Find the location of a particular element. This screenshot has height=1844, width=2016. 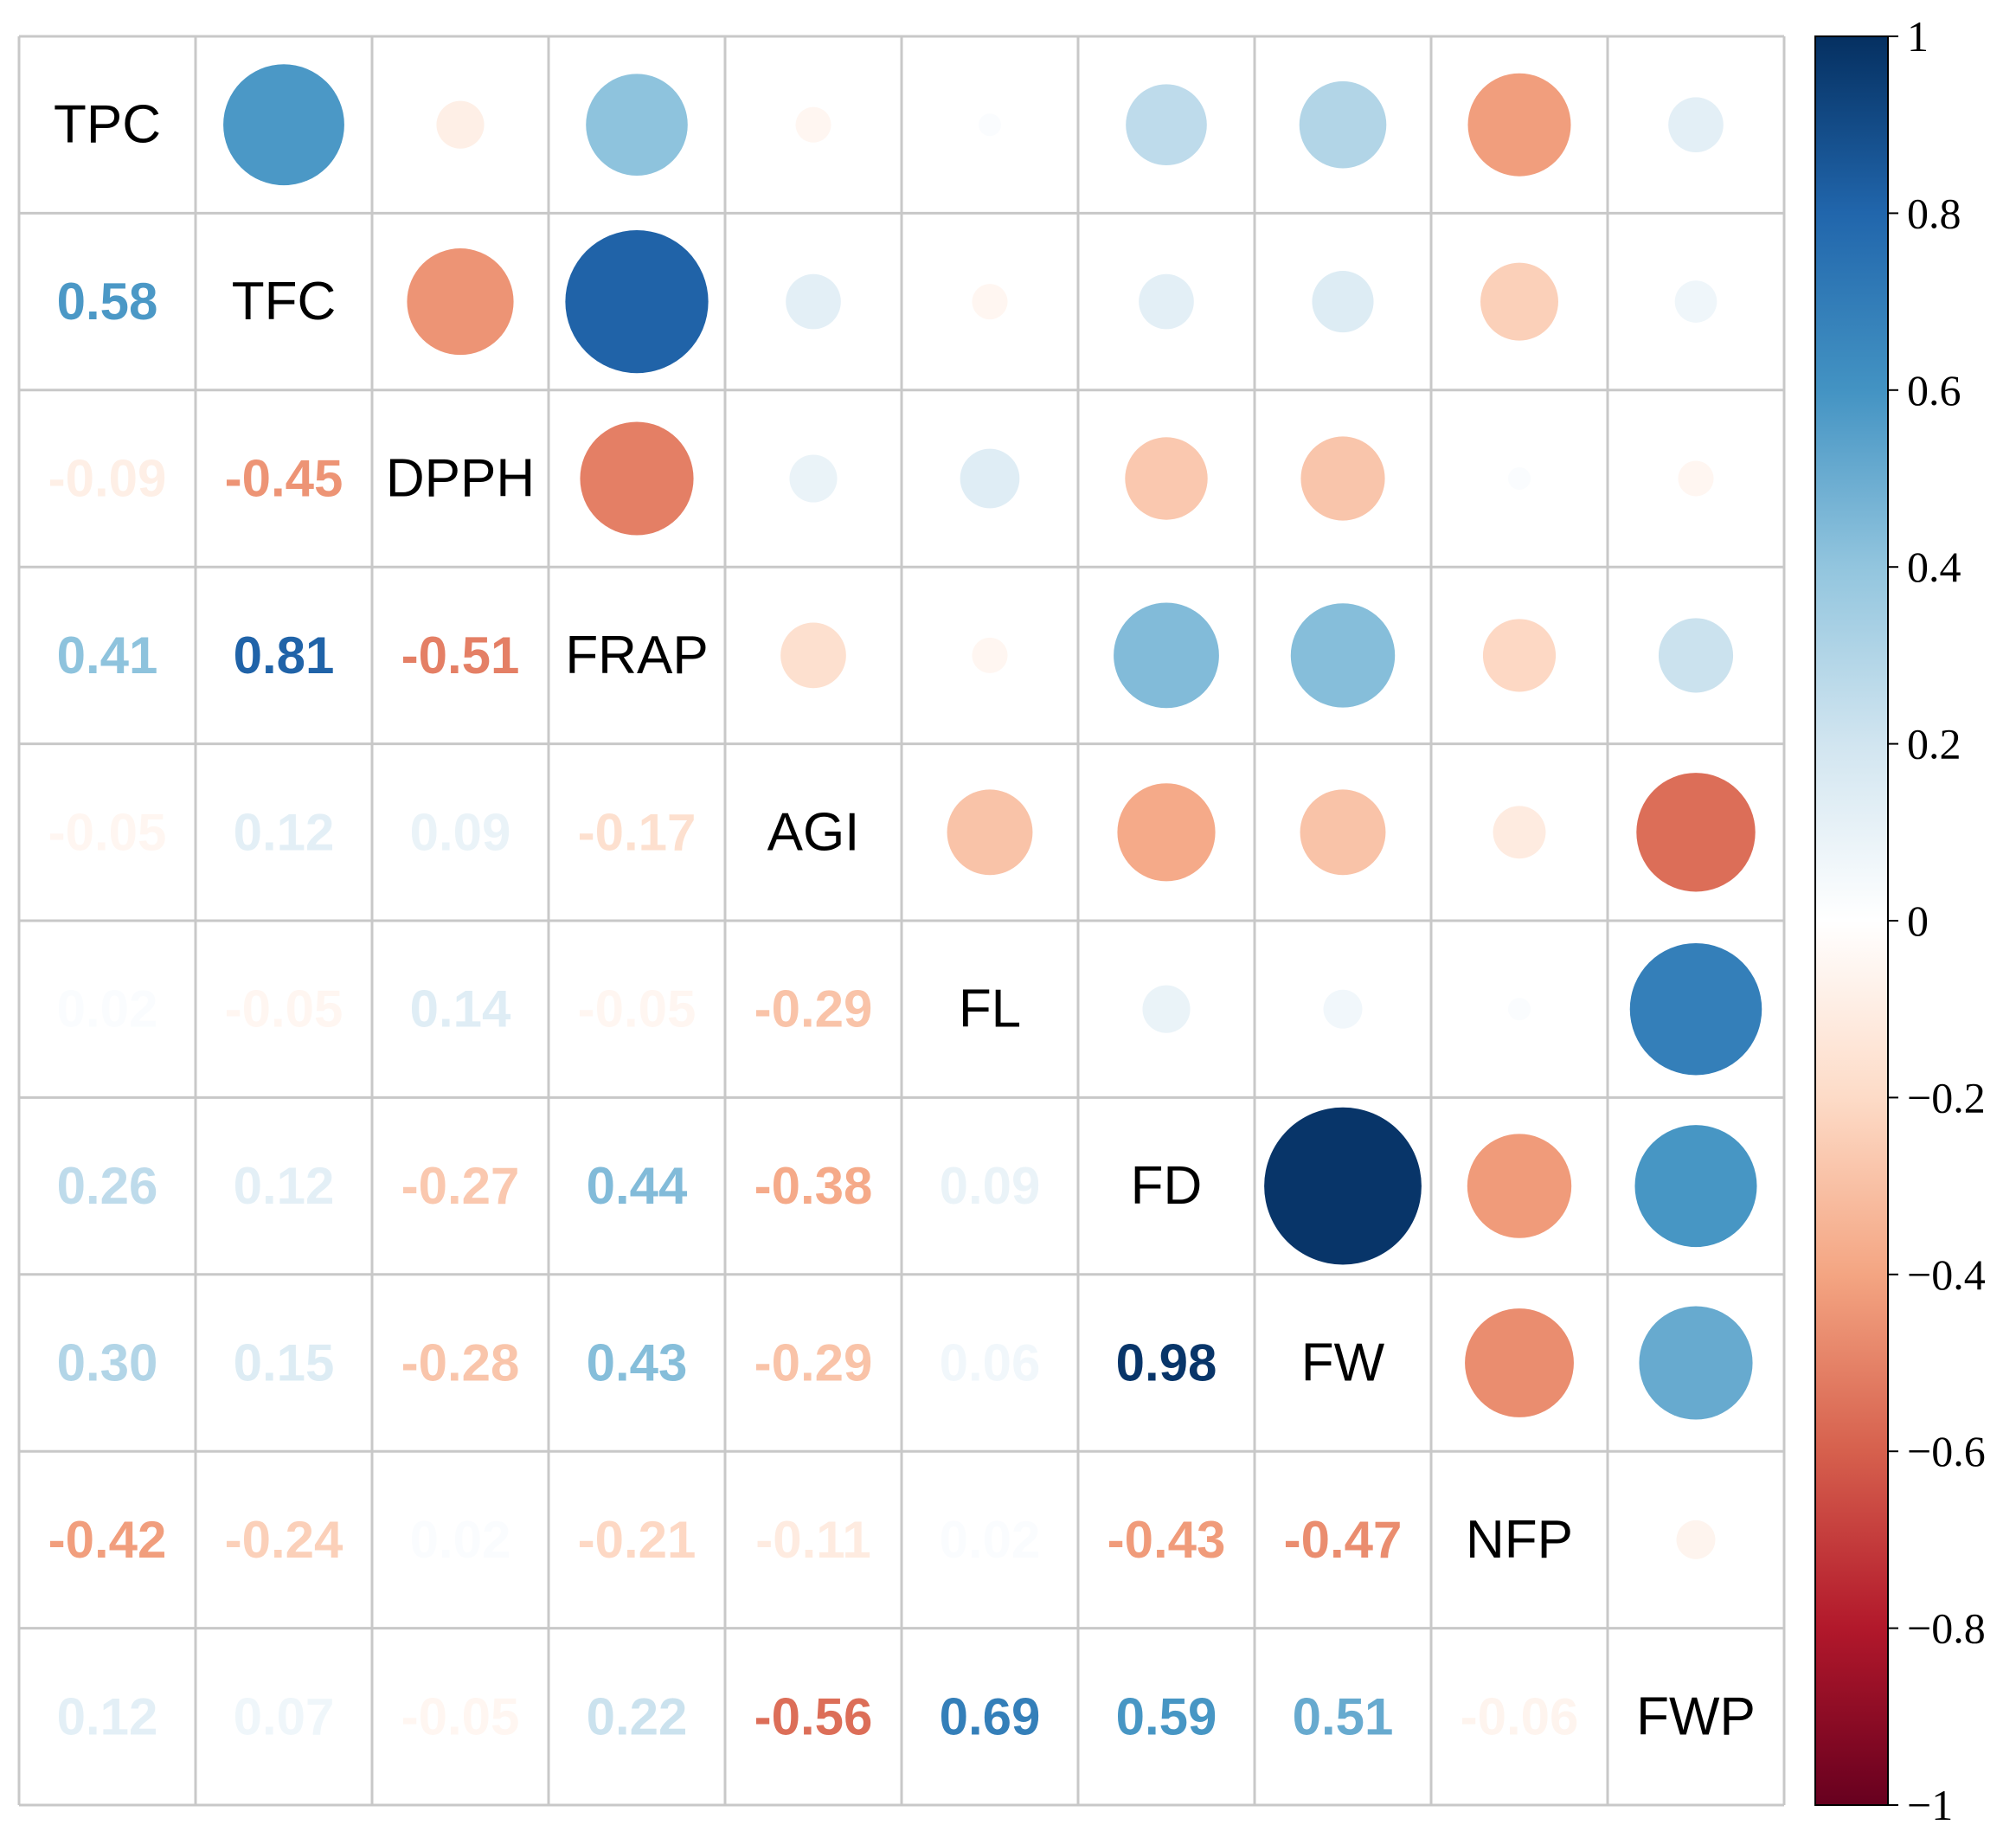

colorbar: 1 0.8 0.6 0.4 0.2 0 −0.2 −0.4 −0.6 −0.8 −1 is located at coordinates (1900, 920).